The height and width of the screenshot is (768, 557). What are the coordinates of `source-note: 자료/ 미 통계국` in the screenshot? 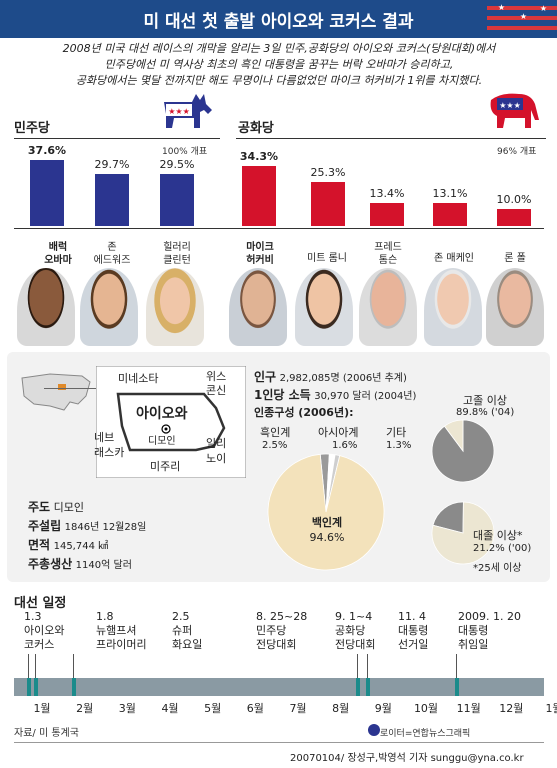 It's located at (46, 733).